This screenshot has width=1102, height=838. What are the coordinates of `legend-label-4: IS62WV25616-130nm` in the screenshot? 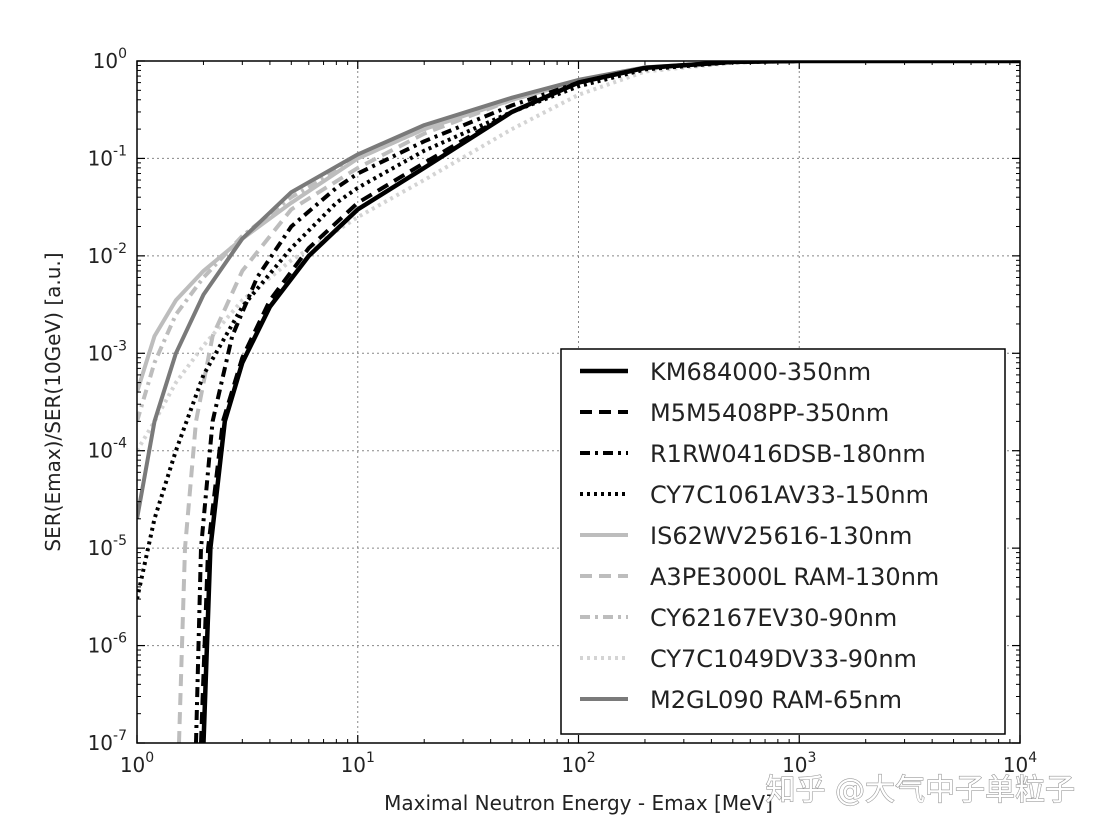 It's located at (781, 536).